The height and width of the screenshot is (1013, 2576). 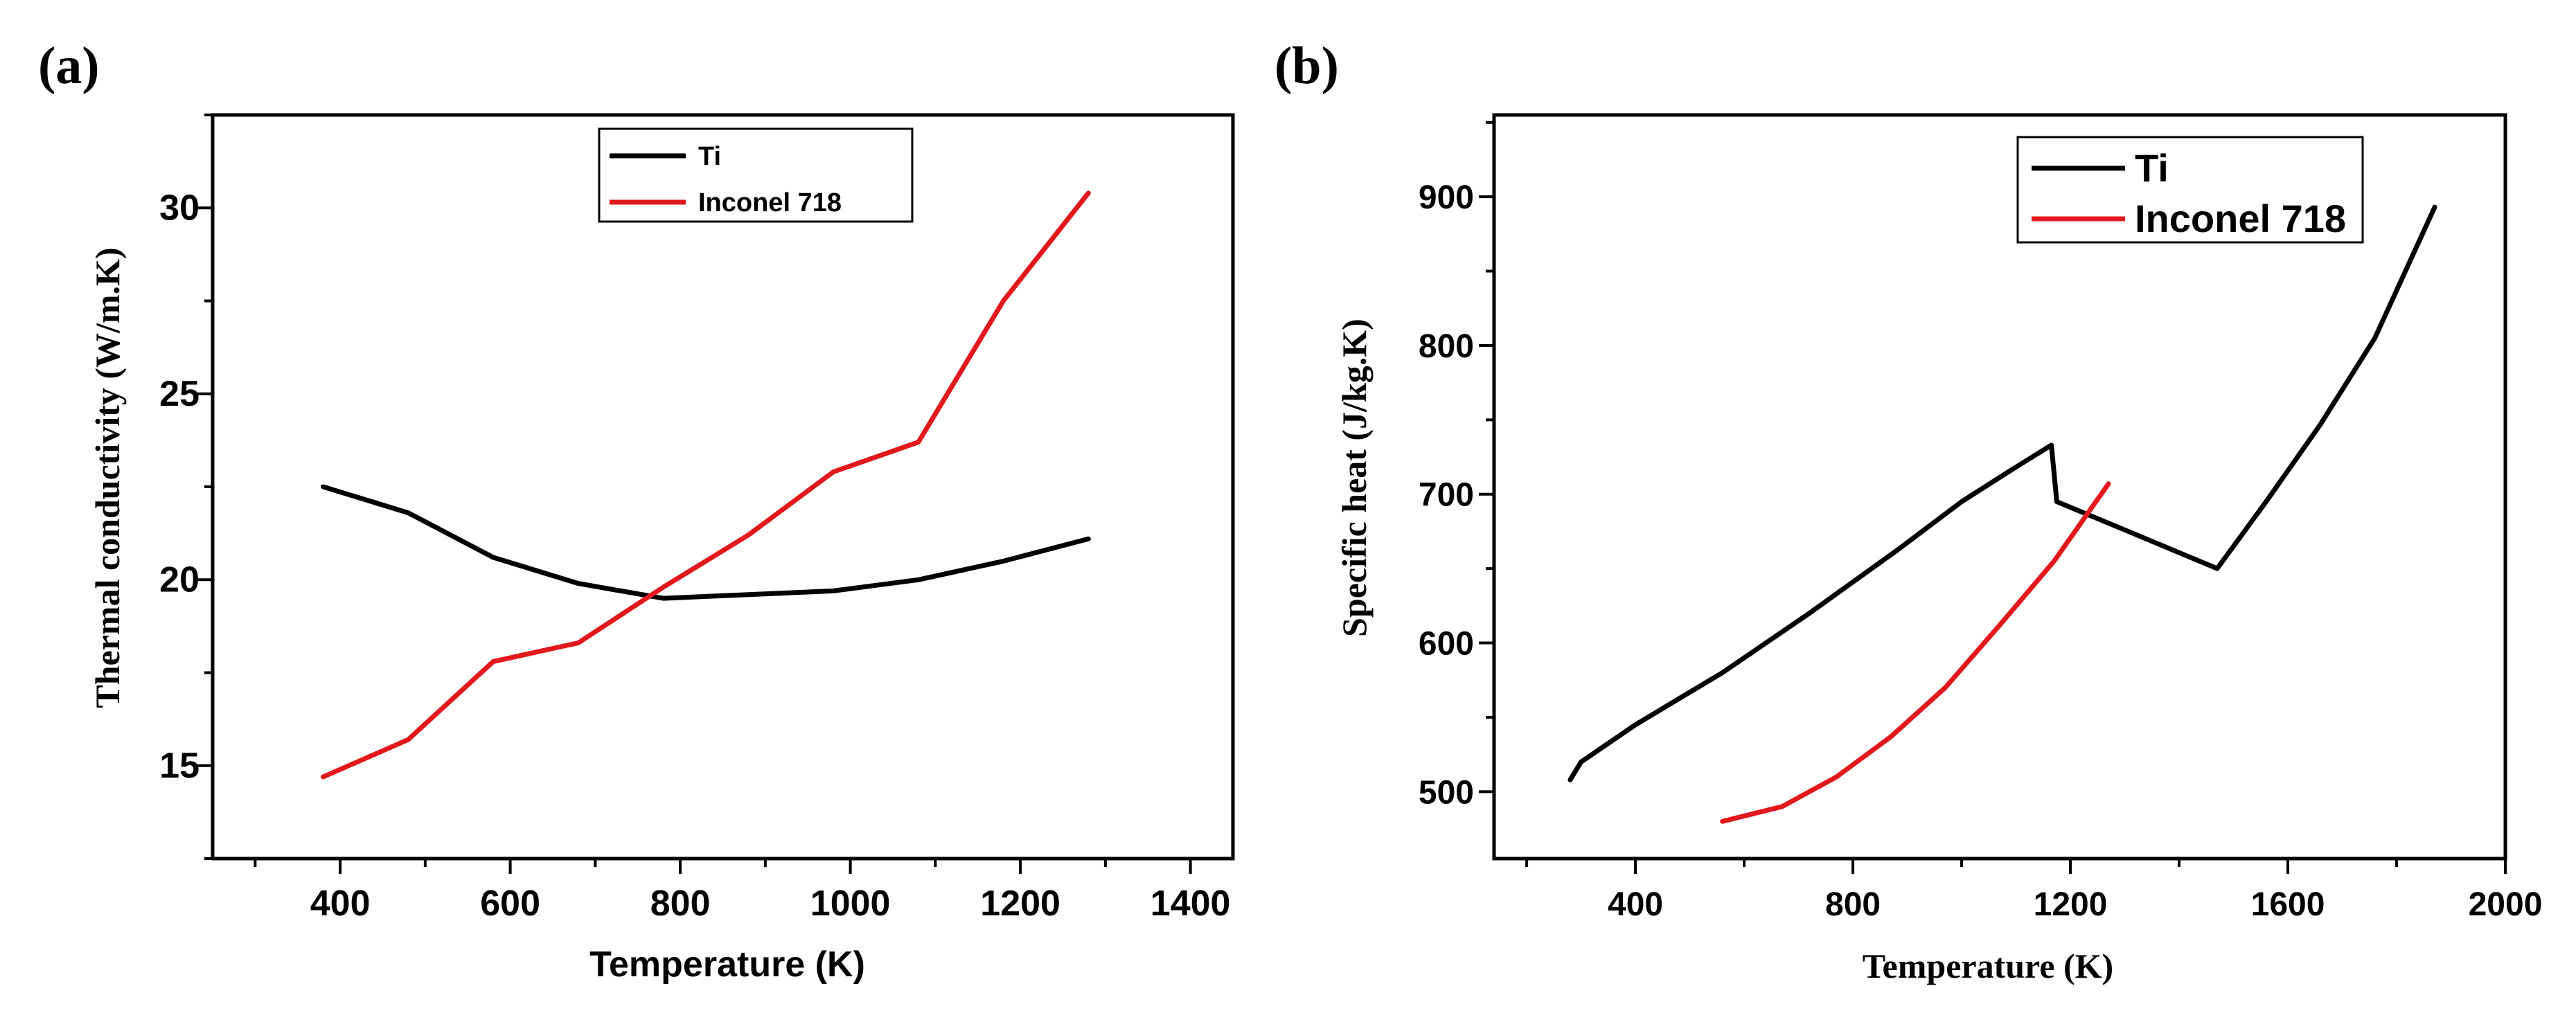 I want to click on legend-label-a: Inconel 718, so click(x=770, y=202).